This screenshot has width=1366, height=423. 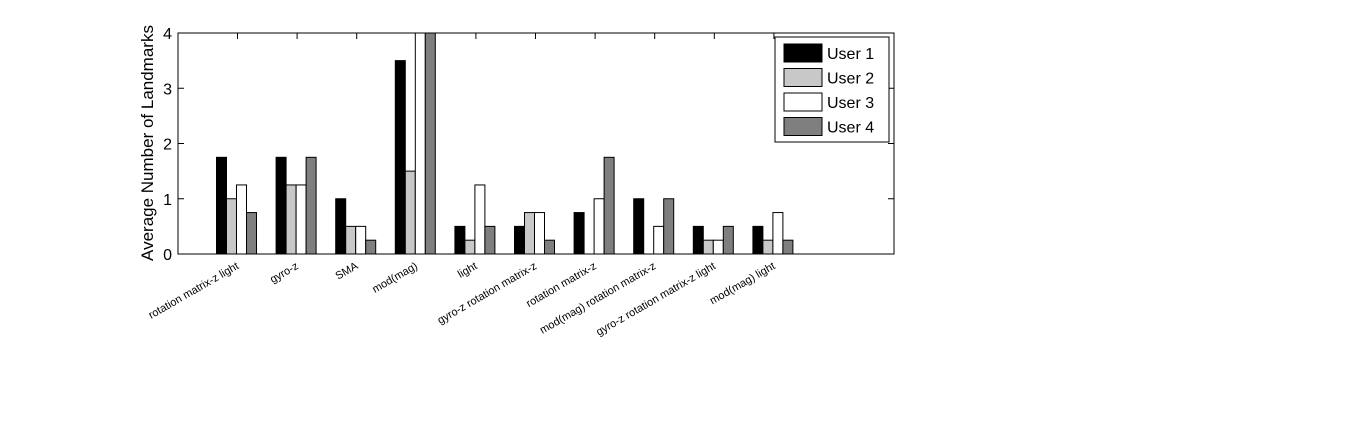 What do you see at coordinates (743, 283) in the screenshot?
I see `x-category-label: mod(mag) light` at bounding box center [743, 283].